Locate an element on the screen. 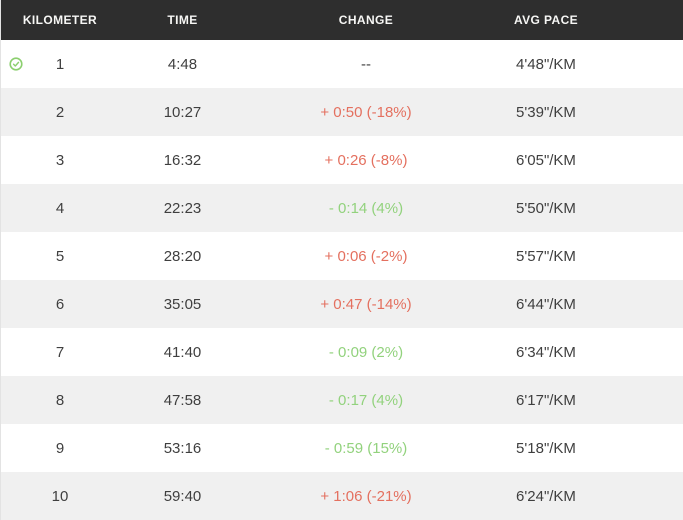 The height and width of the screenshot is (520, 683). change-cell: - 0:14 (4%) is located at coordinates (366, 208).